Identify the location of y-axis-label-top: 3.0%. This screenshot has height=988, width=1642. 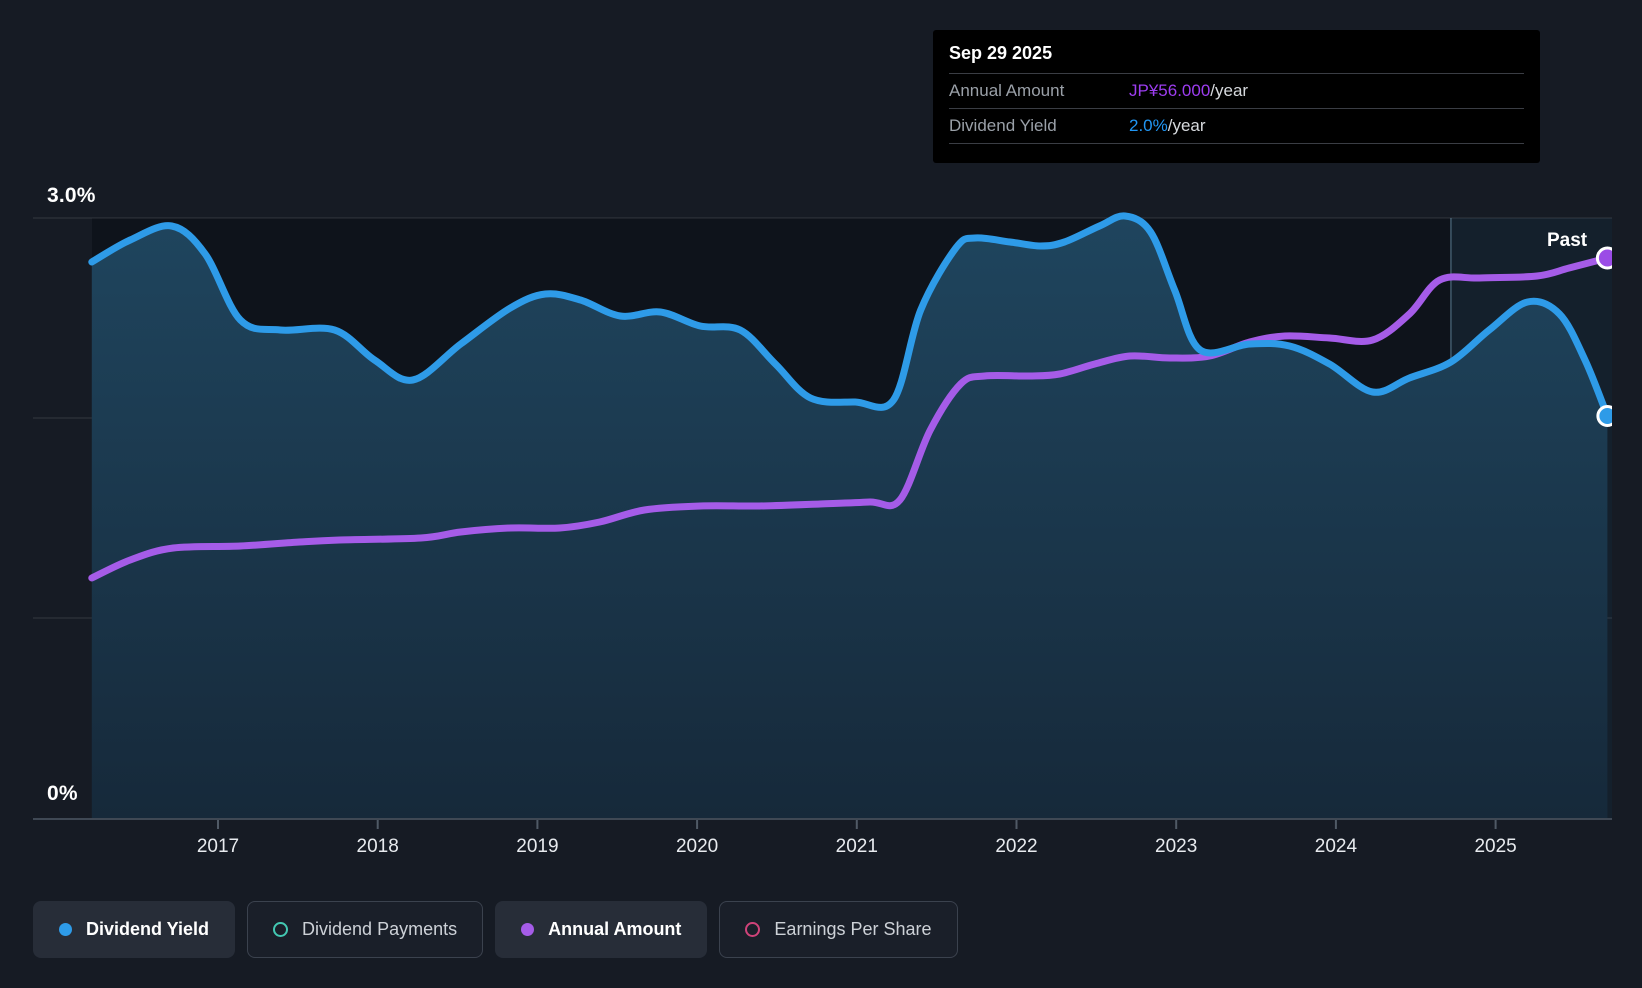
(71, 195).